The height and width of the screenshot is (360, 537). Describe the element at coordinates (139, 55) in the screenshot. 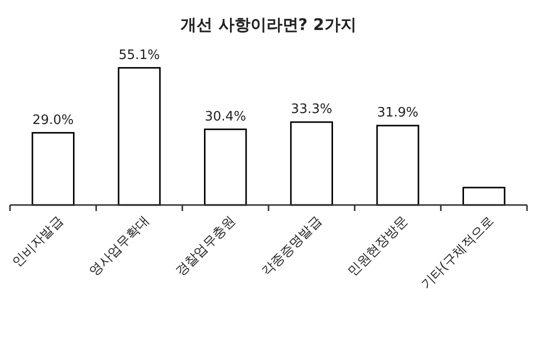

I see `data-label: 55.1%` at that location.